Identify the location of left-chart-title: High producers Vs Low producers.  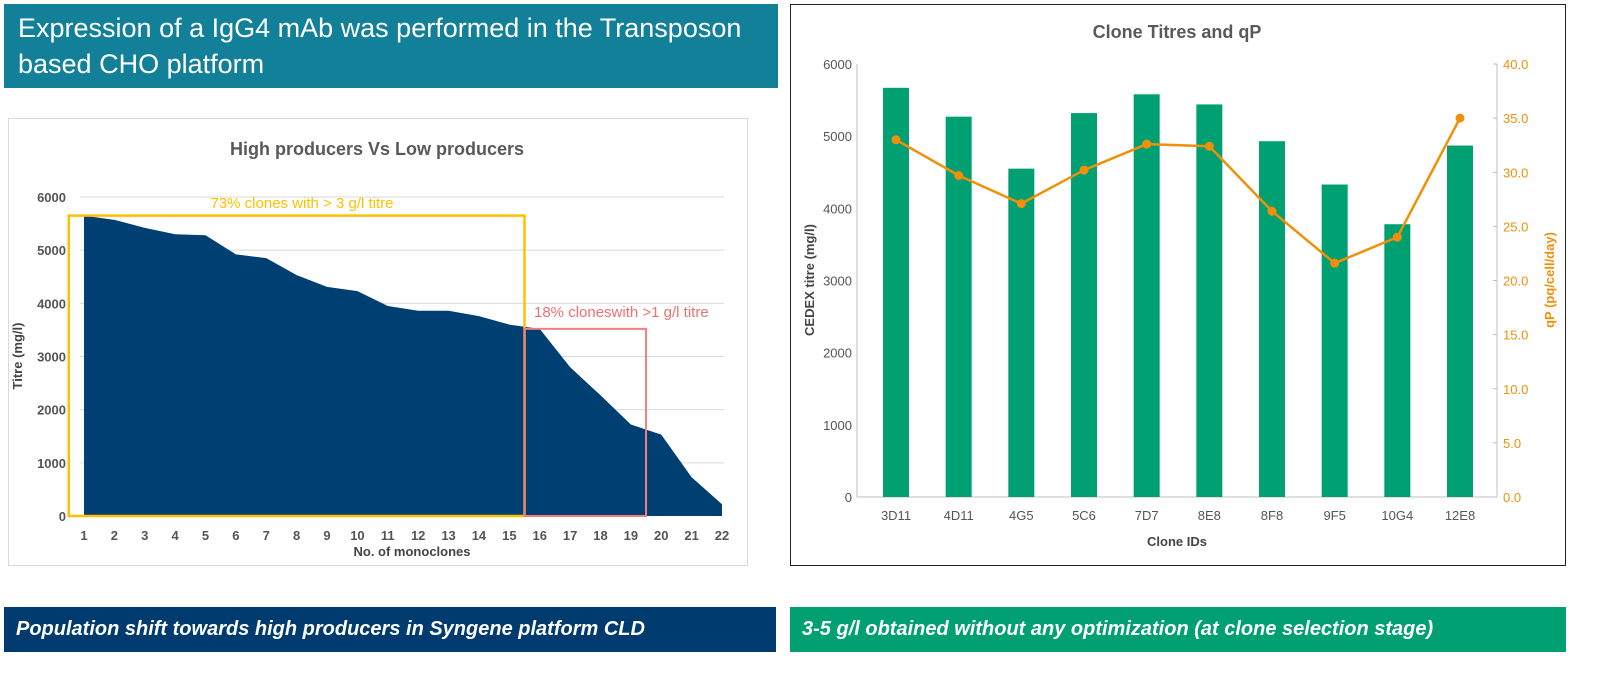
(377, 149).